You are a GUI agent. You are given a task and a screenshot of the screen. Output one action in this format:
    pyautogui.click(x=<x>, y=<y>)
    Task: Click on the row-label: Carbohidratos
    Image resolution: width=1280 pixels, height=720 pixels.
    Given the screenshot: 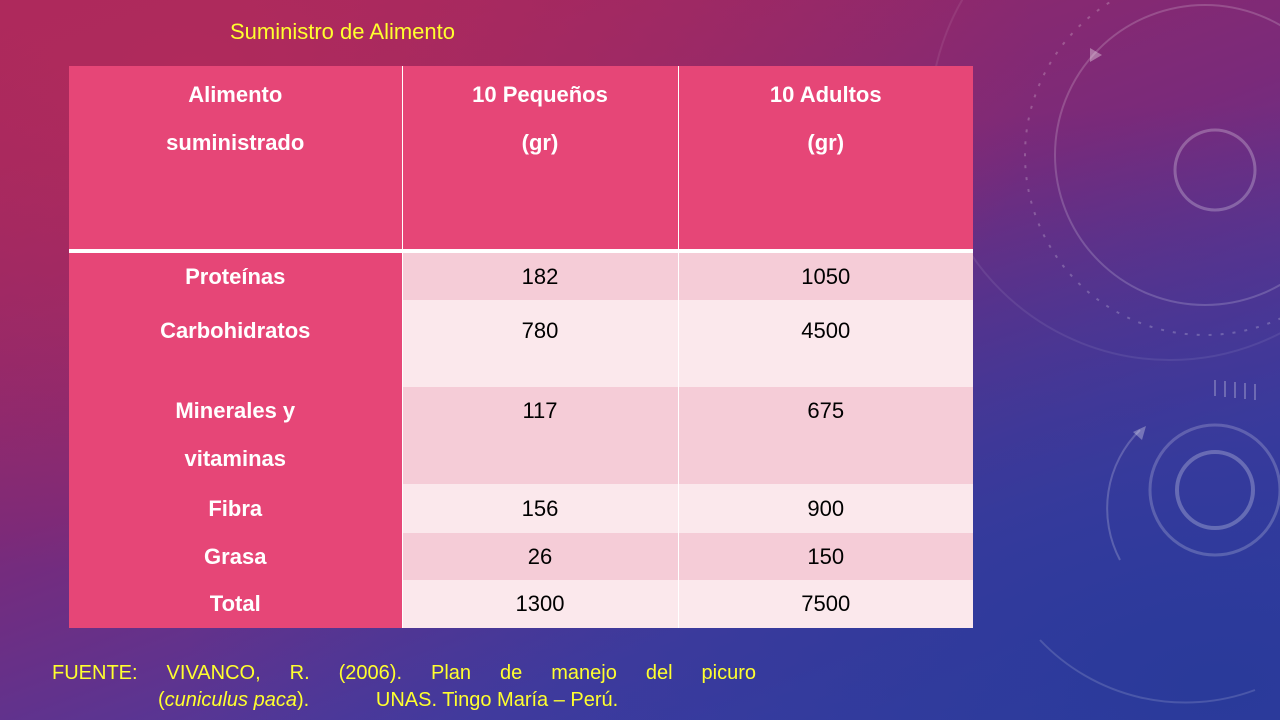 What is the action you would take?
    pyautogui.click(x=236, y=343)
    